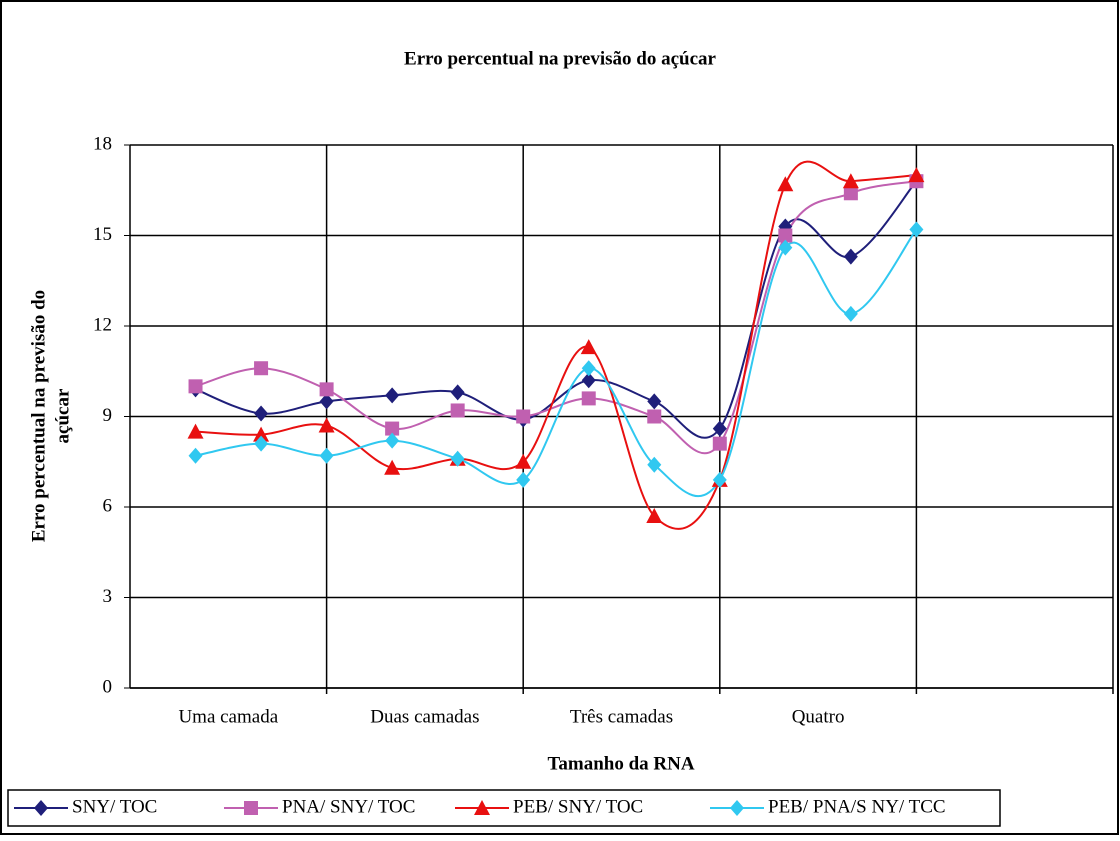 This screenshot has height=841, width=1120. I want to click on y-tick-label: 9, so click(108, 415).